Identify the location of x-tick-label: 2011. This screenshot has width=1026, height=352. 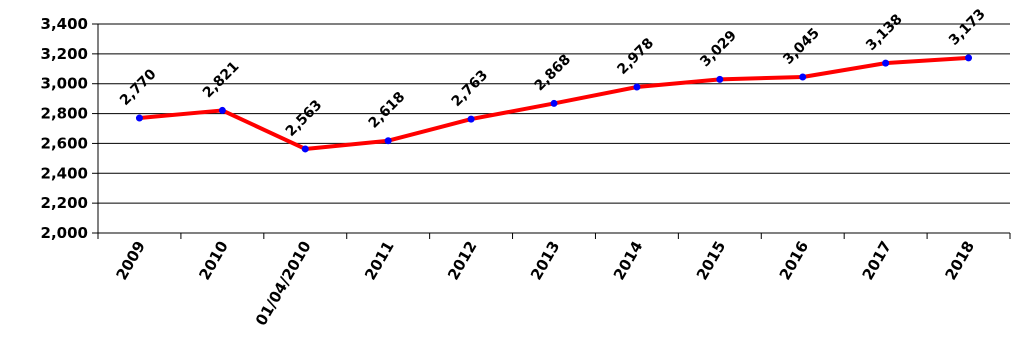
(379, 260).